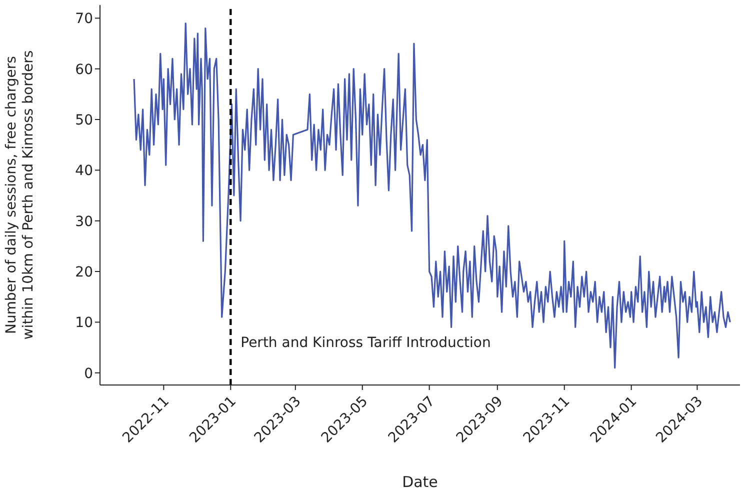 This screenshot has width=751, height=493. What do you see at coordinates (20, 195) in the screenshot?
I see `y-axis-title: Number of daily sessions, free chargers within 10km of Perth and Kinross borders` at bounding box center [20, 195].